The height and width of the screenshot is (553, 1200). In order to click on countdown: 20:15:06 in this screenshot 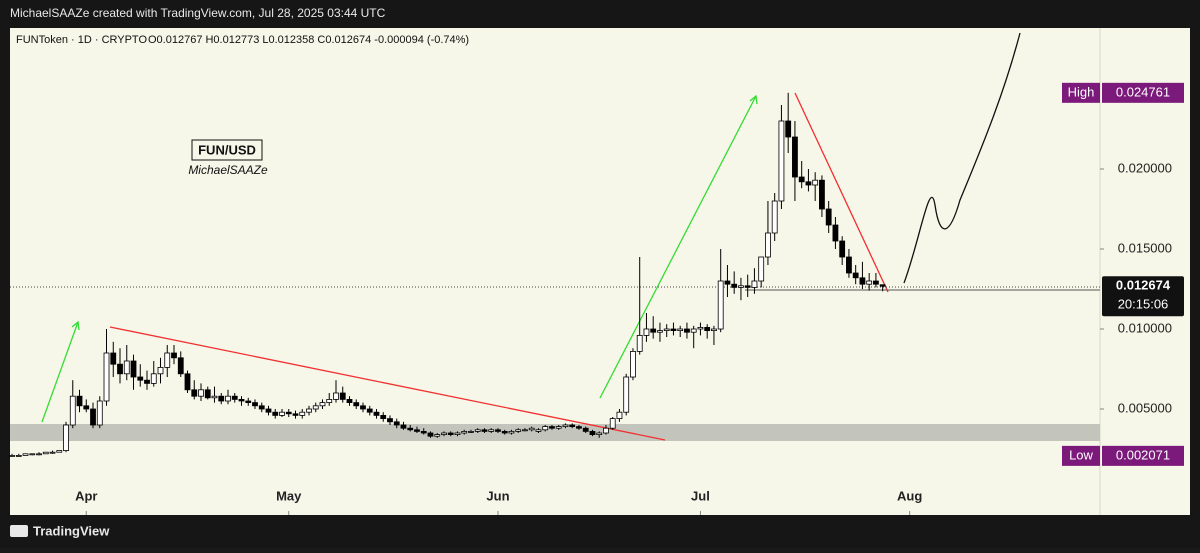, I will do `click(1143, 304)`.